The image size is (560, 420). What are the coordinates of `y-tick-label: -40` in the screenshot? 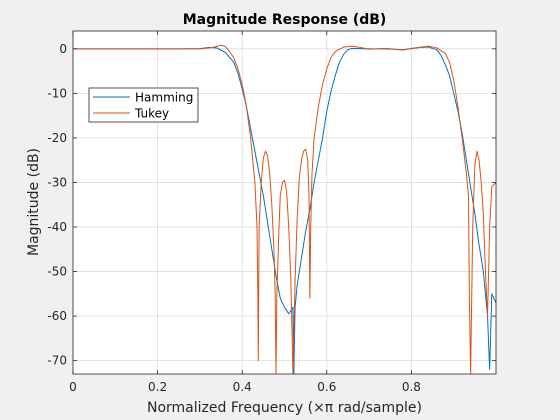 It's located at (57, 227).